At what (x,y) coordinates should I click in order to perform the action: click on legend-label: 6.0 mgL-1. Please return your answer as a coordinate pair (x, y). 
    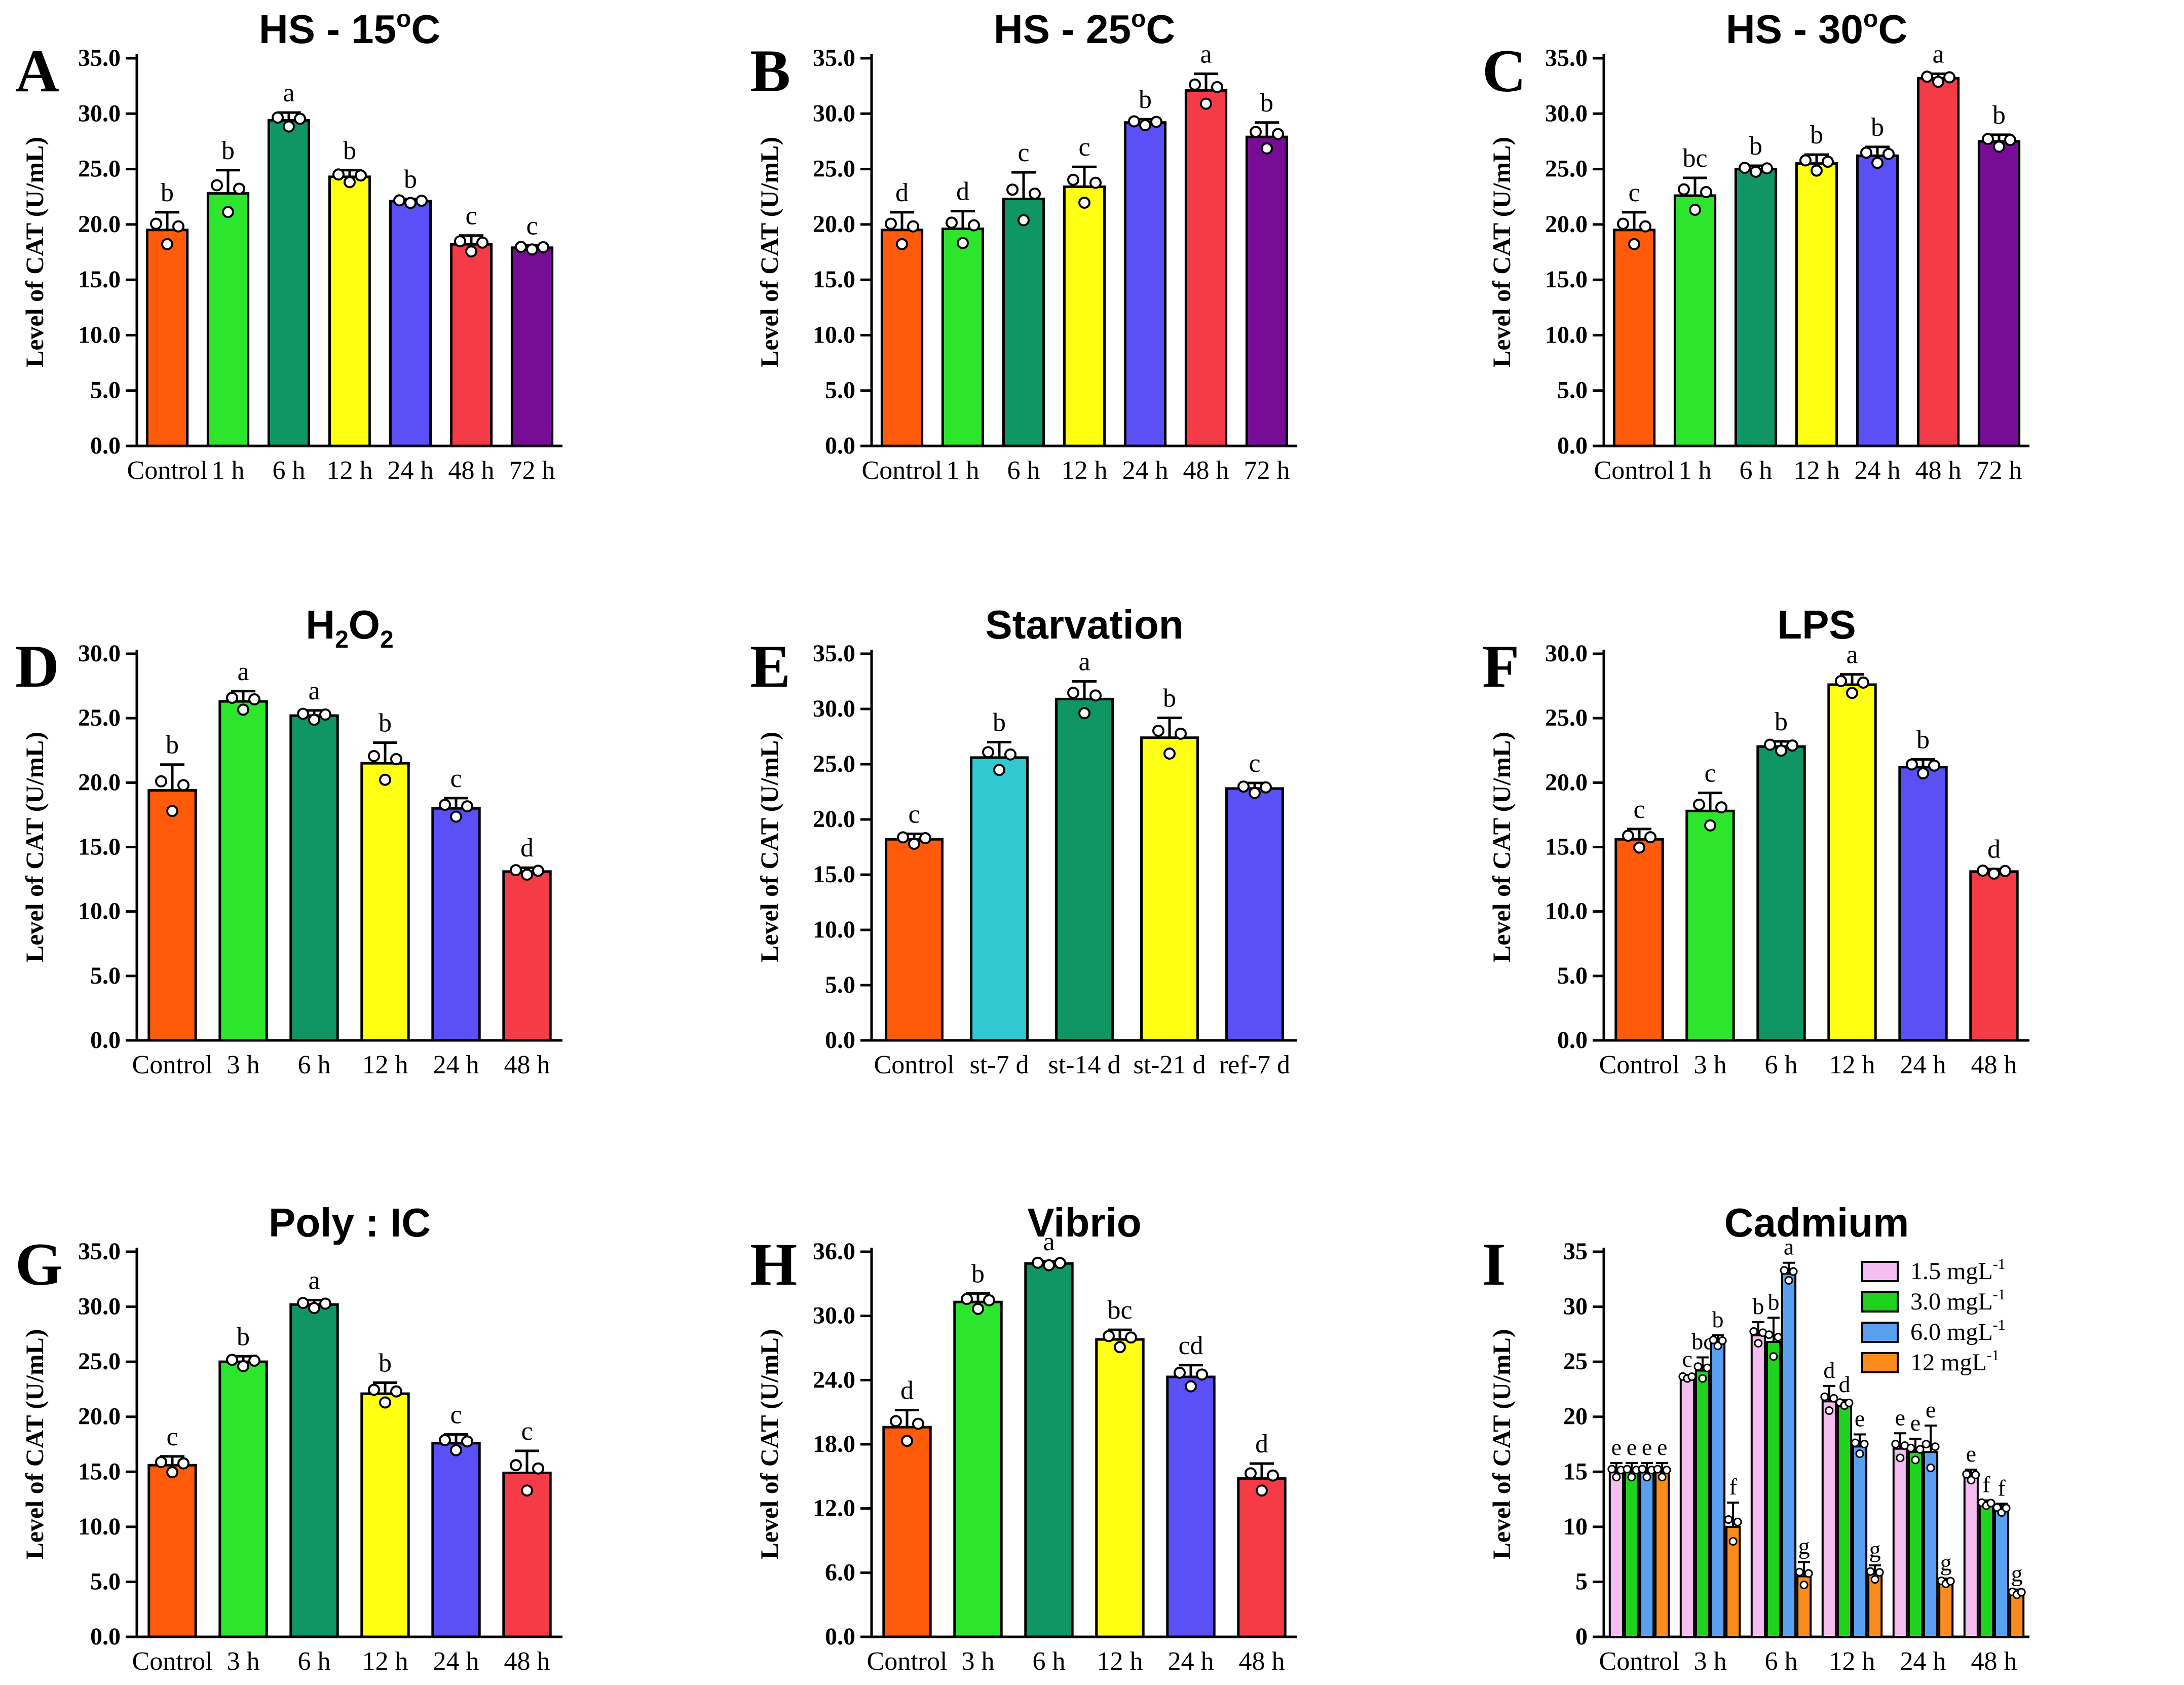
    Looking at the image, I should click on (1958, 1331).